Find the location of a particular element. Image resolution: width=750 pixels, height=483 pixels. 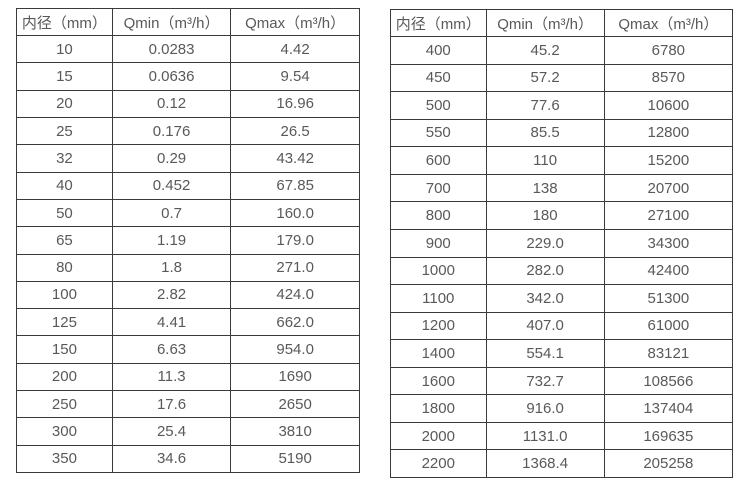

table-row: 20 0.12 16.96 is located at coordinates (188, 103).